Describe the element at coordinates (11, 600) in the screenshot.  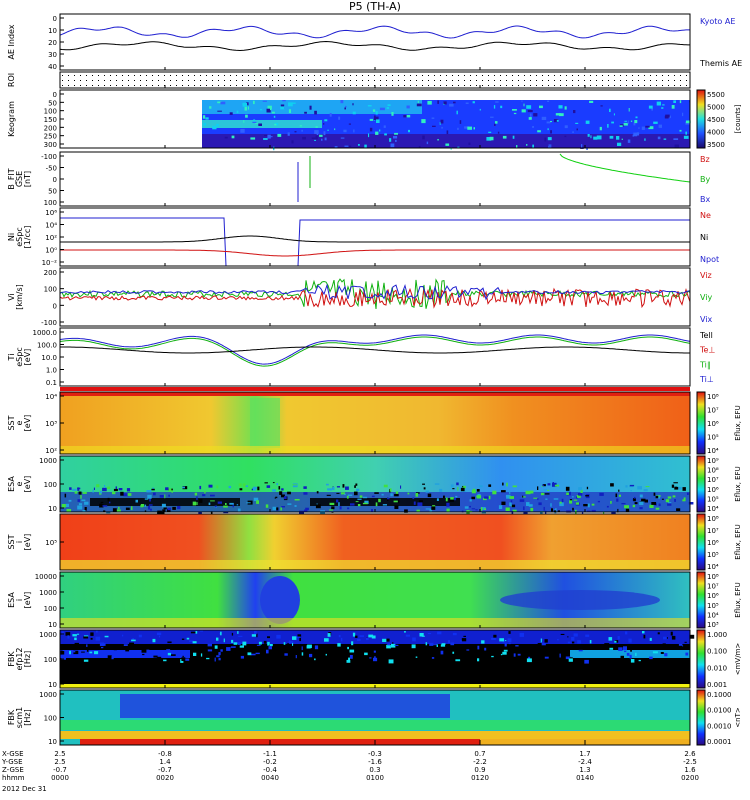
I see `ylabel-esa_i: ESA` at that location.